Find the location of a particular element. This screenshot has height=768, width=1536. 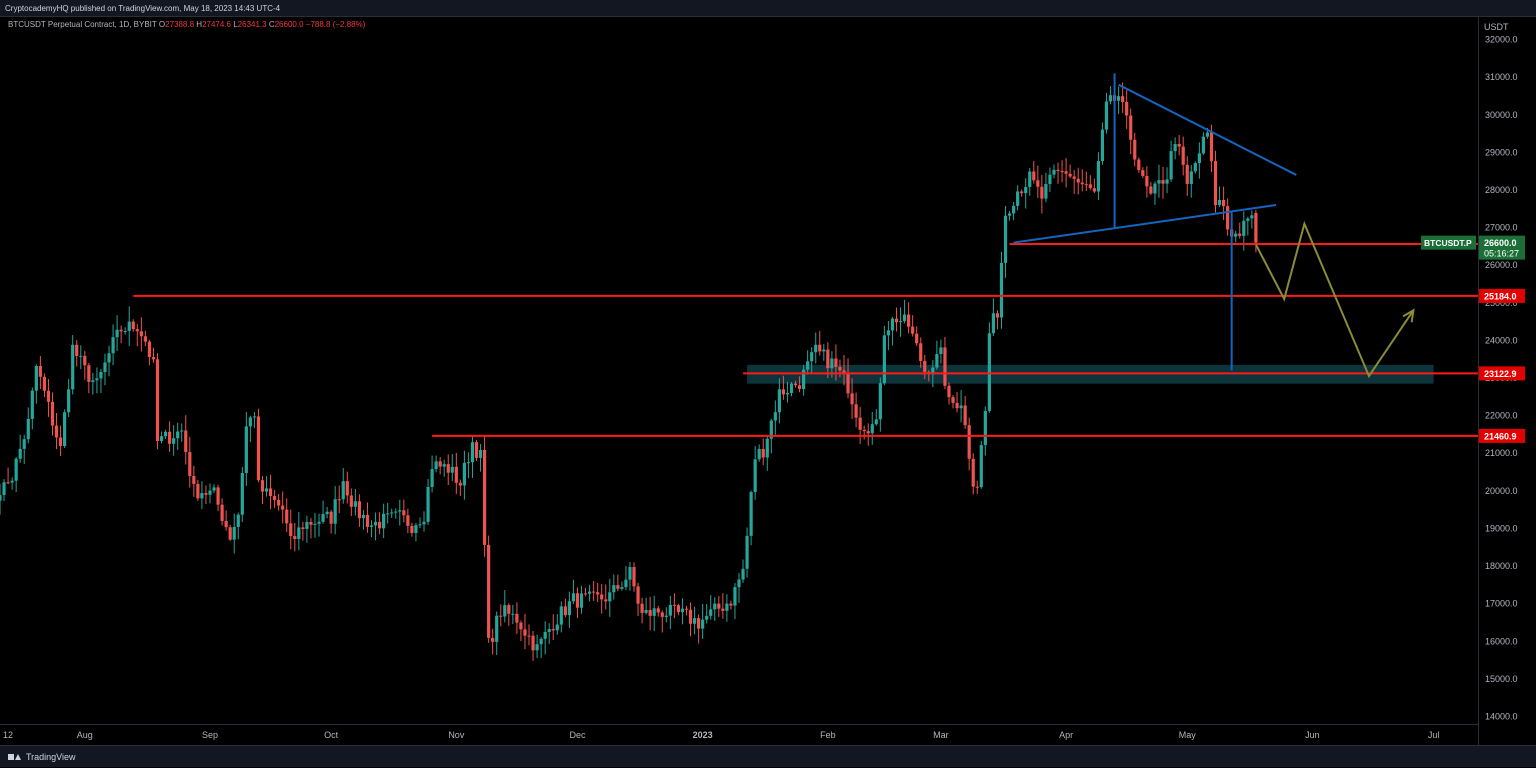

symbol-name: BTCUSDT Perpetual Contract, 1D, BYBIT is located at coordinates (82, 24).